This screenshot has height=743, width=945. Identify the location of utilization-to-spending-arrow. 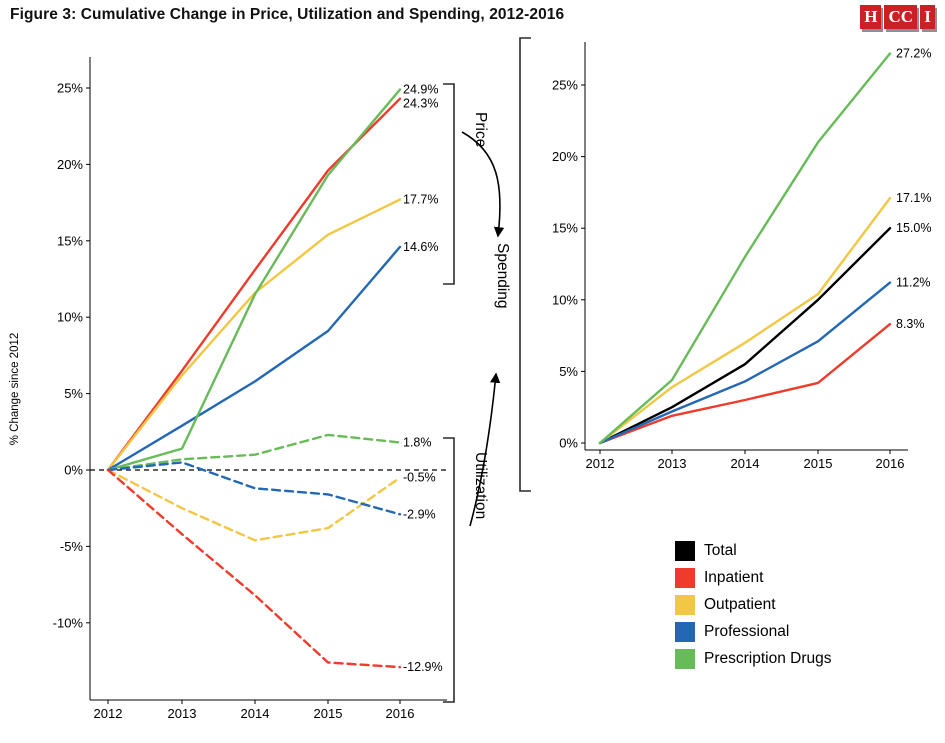
(485, 449).